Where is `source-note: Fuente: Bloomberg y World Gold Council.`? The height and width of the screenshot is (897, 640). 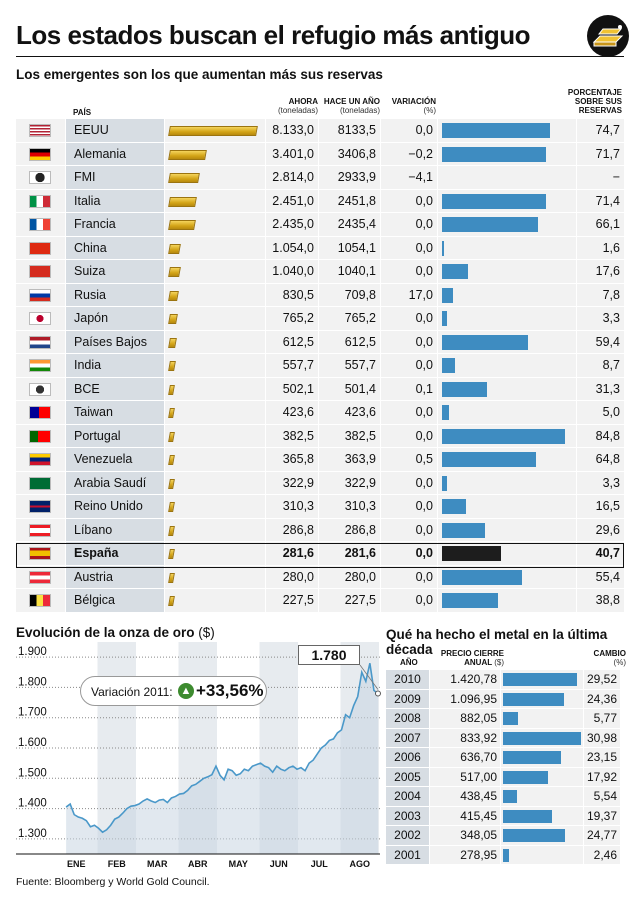
source-note: Fuente: Bloomberg y World Gold Council. is located at coordinates (113, 882).